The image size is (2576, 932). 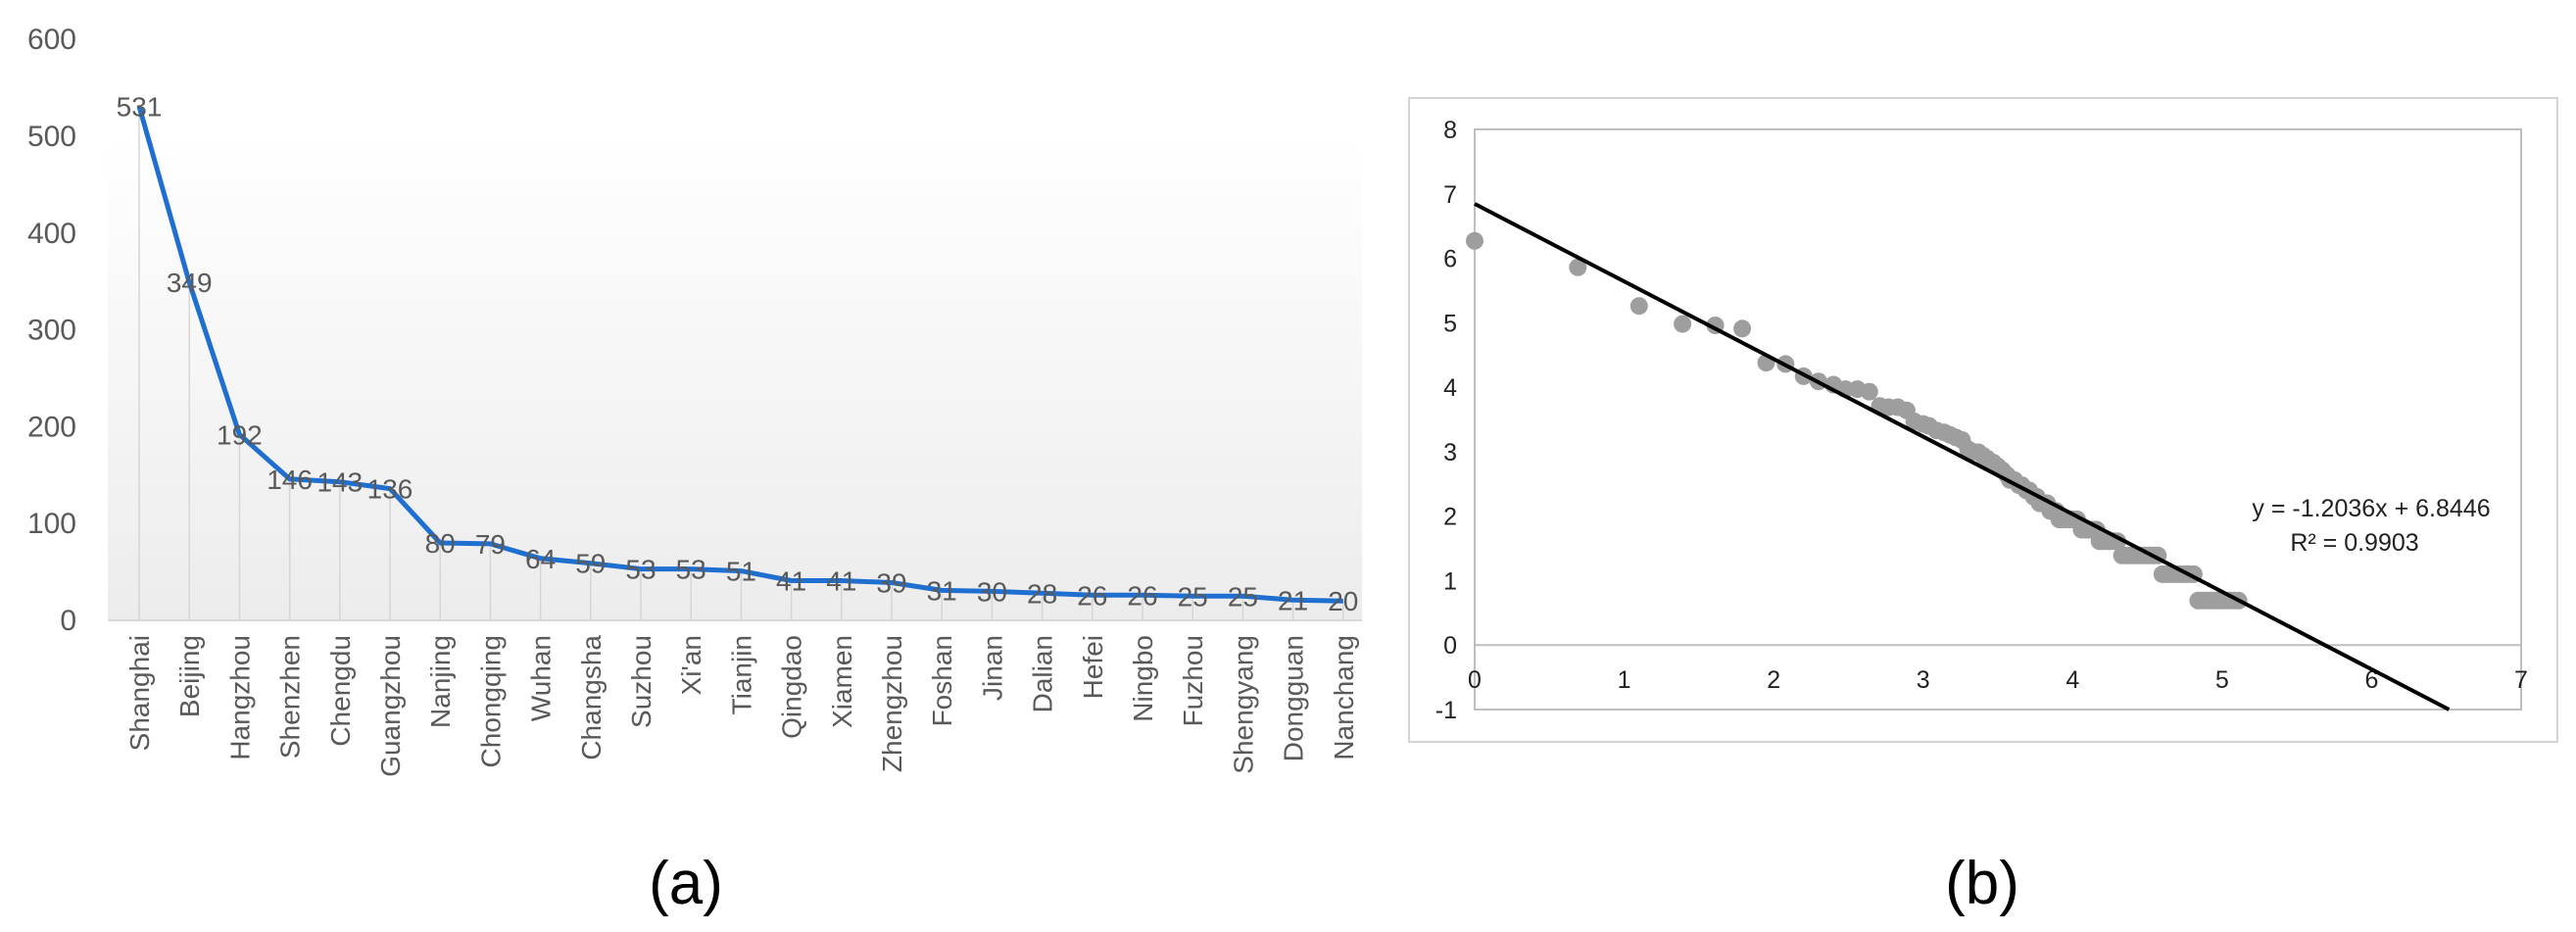 I want to click on data-label: 20, so click(x=1343, y=601).